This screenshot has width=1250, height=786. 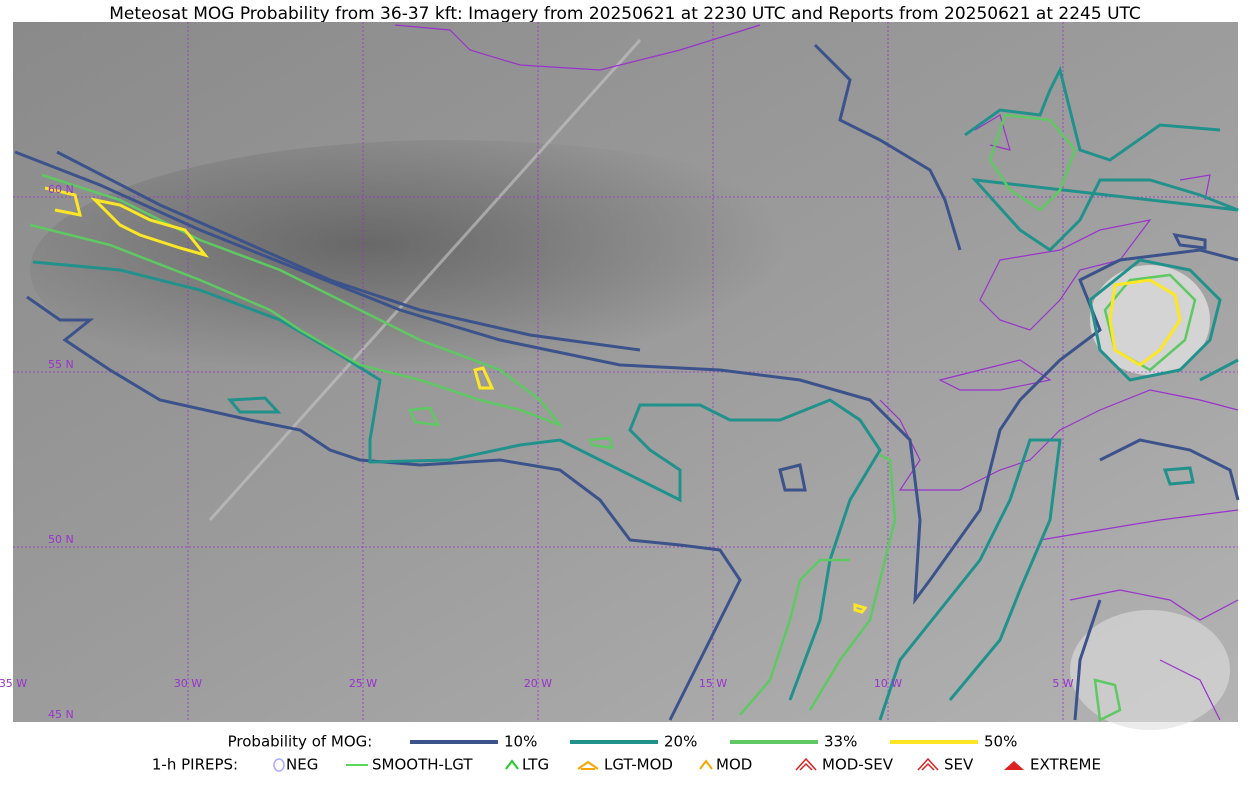 I want to click on legend-label: 20%, so click(x=680, y=742).